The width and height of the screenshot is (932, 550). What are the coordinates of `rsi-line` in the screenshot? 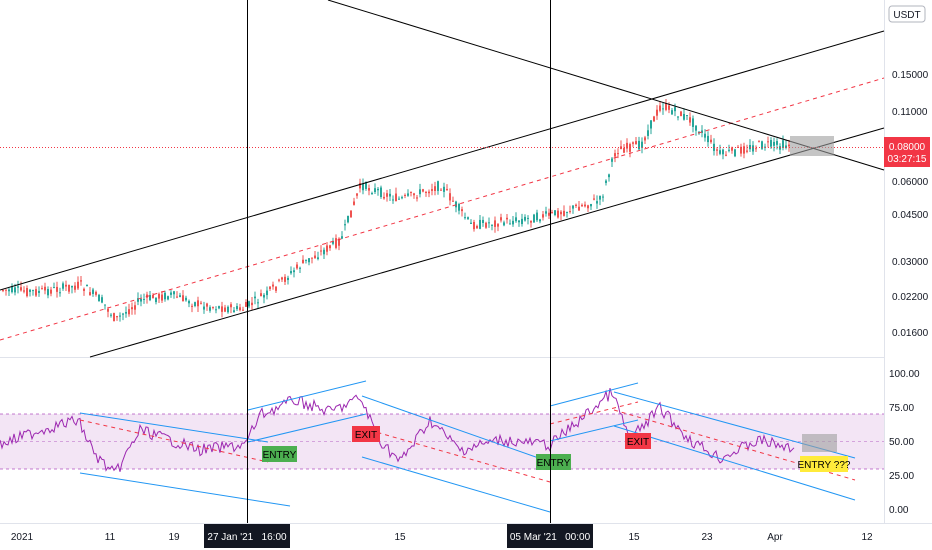 It's located at (397, 429).